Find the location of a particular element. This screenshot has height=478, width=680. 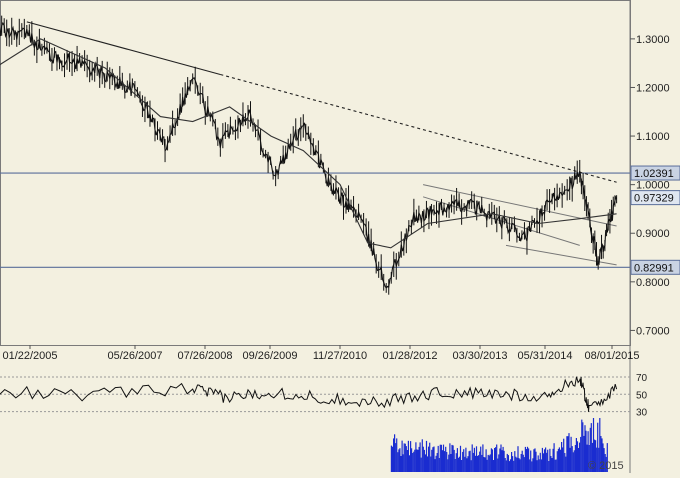

y-tick-label-1: 1.2000 is located at coordinates (653, 88).